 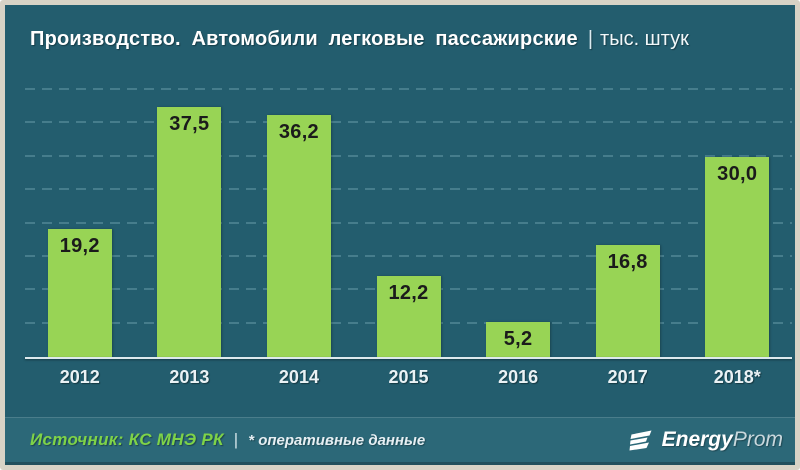 I want to click on x-axis-label-2015: 2015, so click(x=408, y=377).